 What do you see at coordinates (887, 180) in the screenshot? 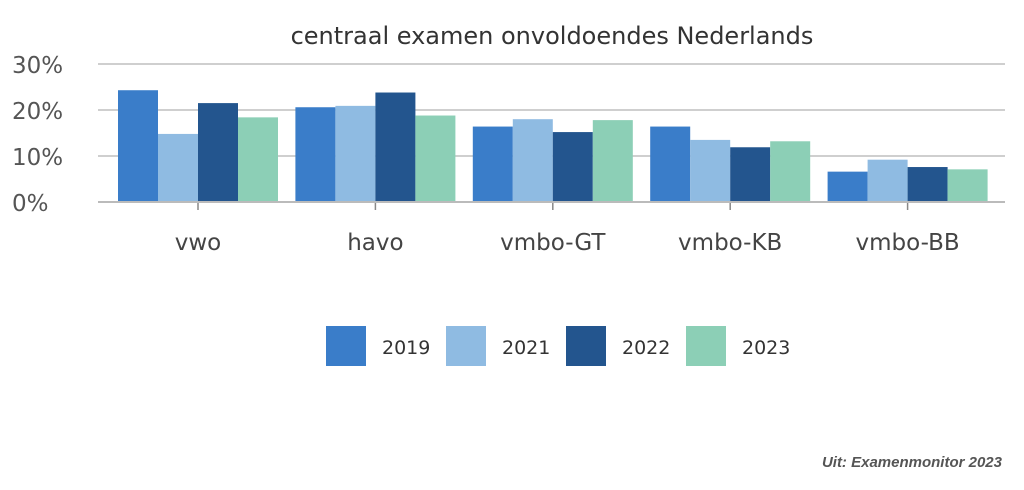
I see `bar-vmbo-BB-2021` at bounding box center [887, 180].